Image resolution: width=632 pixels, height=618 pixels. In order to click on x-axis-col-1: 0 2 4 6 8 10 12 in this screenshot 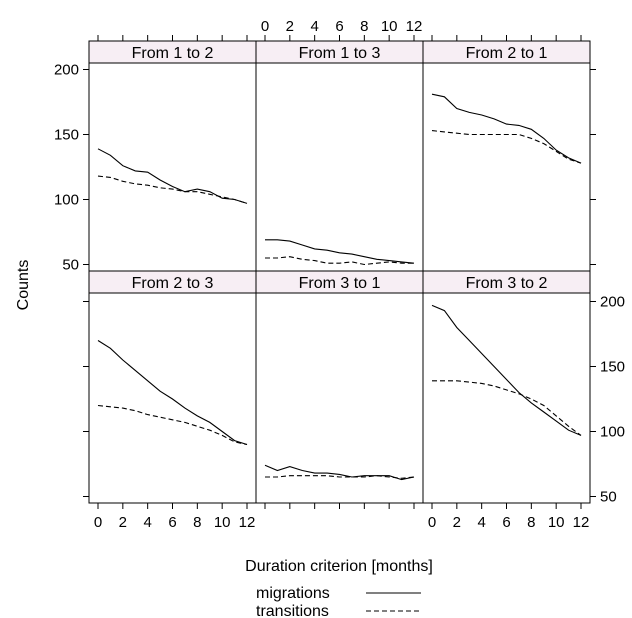, I will do `click(175, 517)`.